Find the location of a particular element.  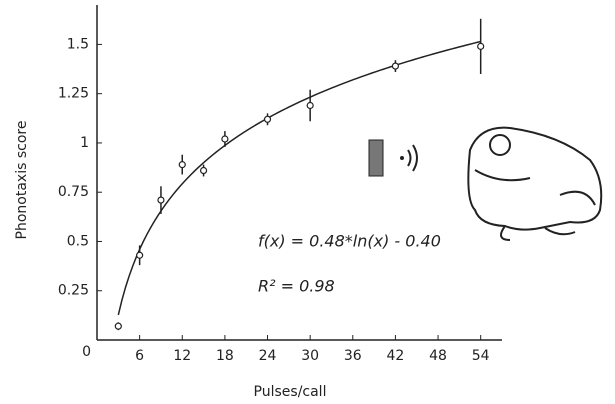

x-tick-label: 24 is located at coordinates (268, 356).